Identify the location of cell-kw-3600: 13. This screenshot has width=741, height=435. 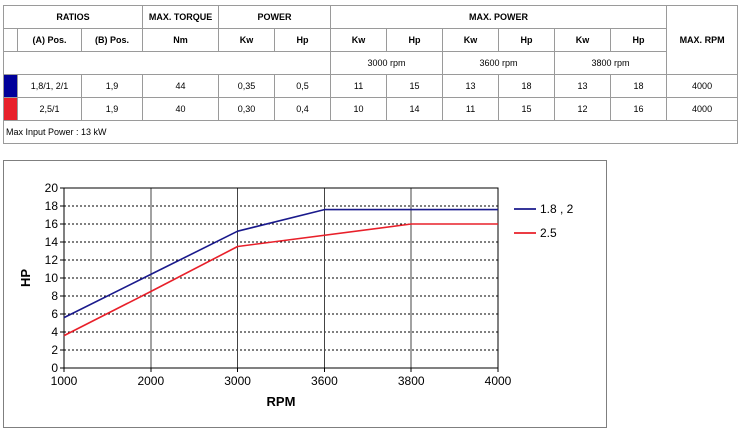
(471, 86).